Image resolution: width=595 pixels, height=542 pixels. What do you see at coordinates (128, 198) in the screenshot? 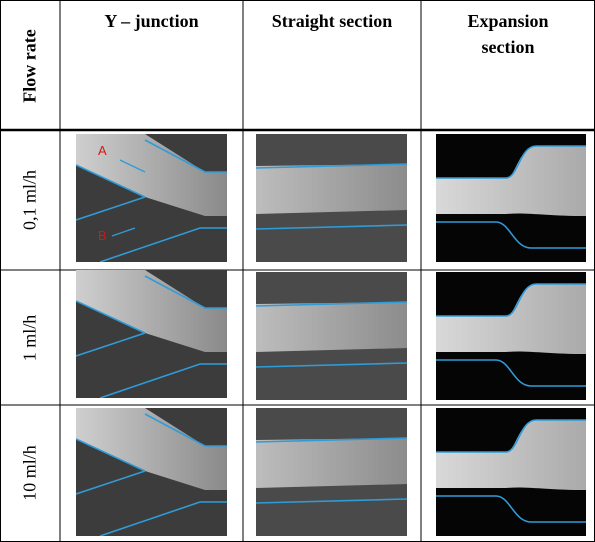
I see `arrows` at bounding box center [128, 198].